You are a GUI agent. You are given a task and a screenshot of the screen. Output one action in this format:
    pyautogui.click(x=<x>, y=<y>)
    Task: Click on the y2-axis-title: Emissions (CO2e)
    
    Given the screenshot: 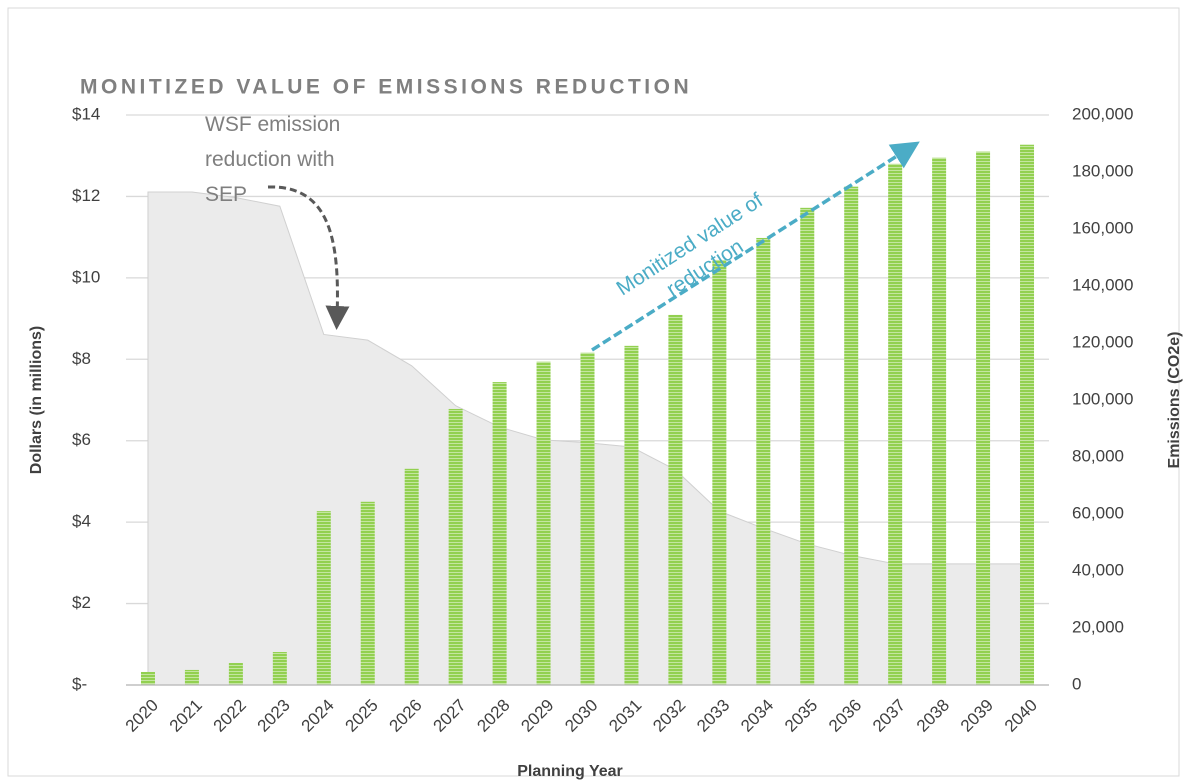 What is the action you would take?
    pyautogui.click(x=1174, y=400)
    